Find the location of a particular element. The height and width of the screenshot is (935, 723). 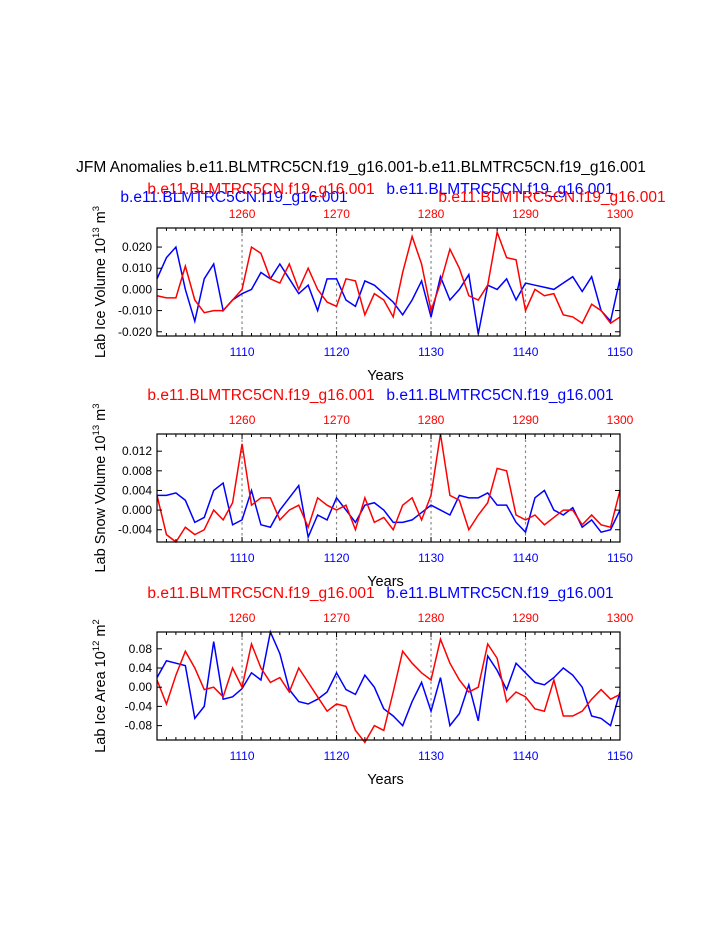

y-tick-label: 0.008 is located at coordinates (137, 471).